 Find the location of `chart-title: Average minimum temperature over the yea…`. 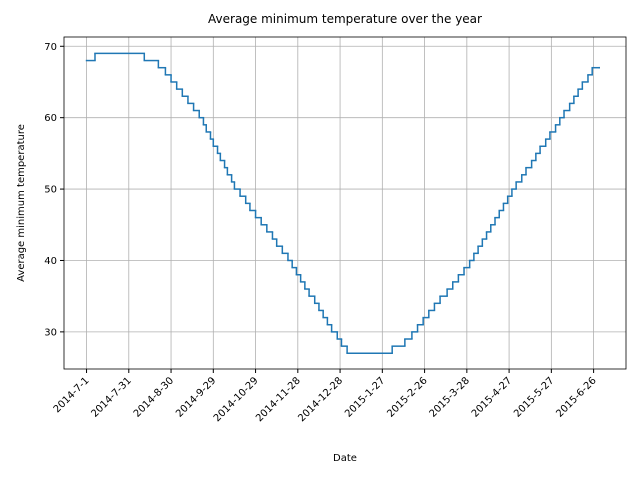

chart-title: Average minimum temperature over the yea… is located at coordinates (345, 19).